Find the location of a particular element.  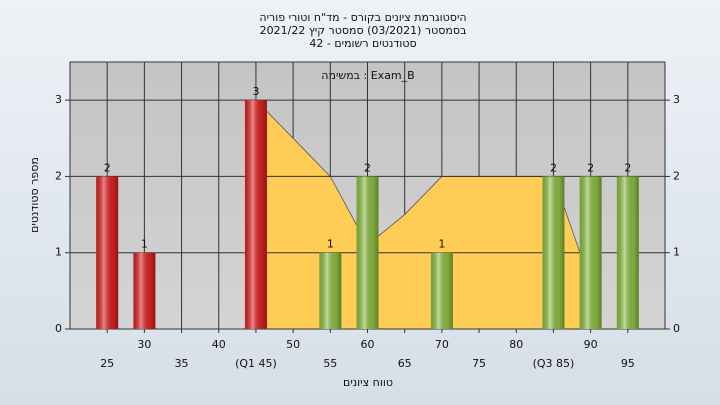

x-tick-label: 90 is located at coordinates (591, 344).